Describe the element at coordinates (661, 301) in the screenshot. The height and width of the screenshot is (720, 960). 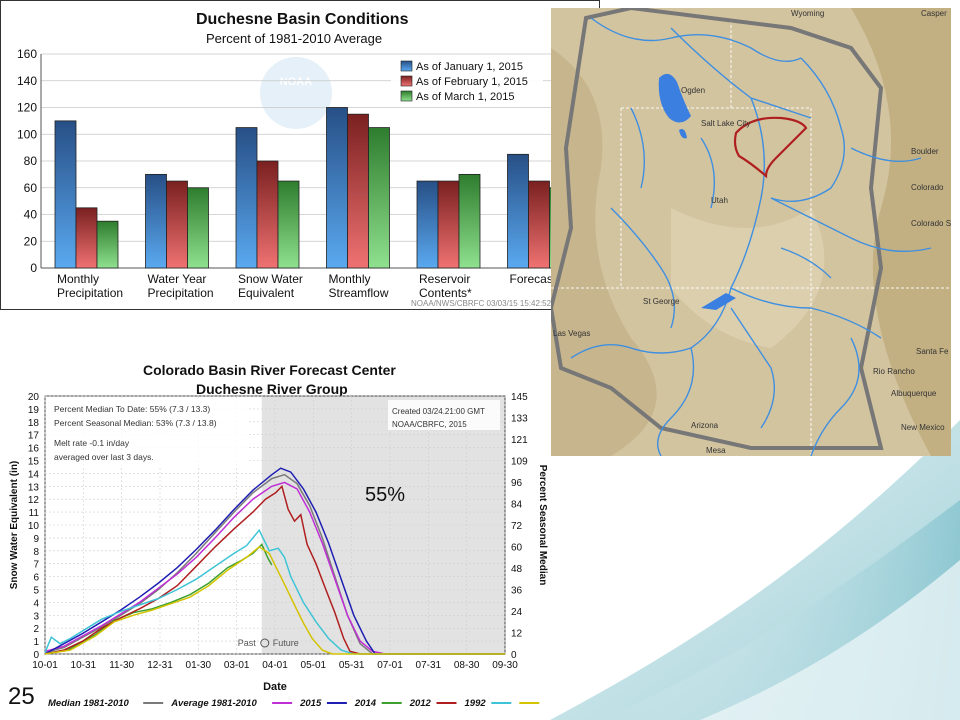
I see `map-label: St George` at that location.